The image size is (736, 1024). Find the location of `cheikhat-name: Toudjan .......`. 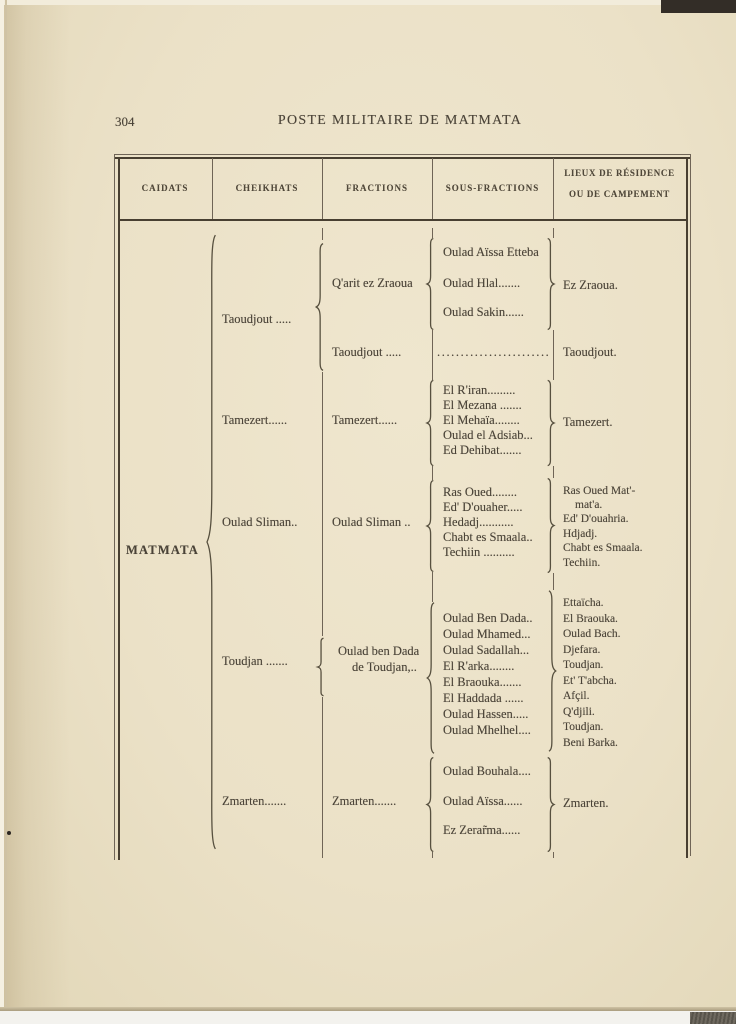

cheikhat-name: Toudjan ....... is located at coordinates (255, 661).